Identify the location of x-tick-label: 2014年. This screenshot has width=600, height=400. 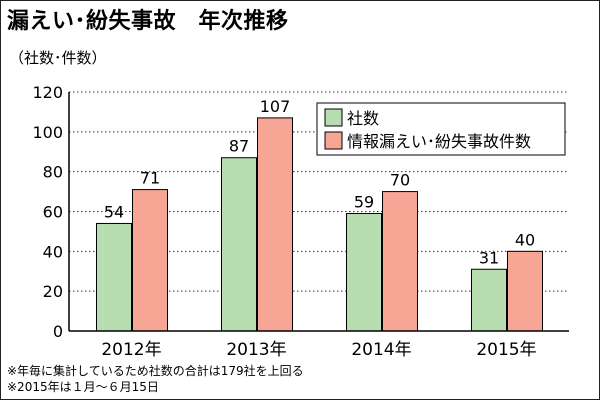
(381, 350).